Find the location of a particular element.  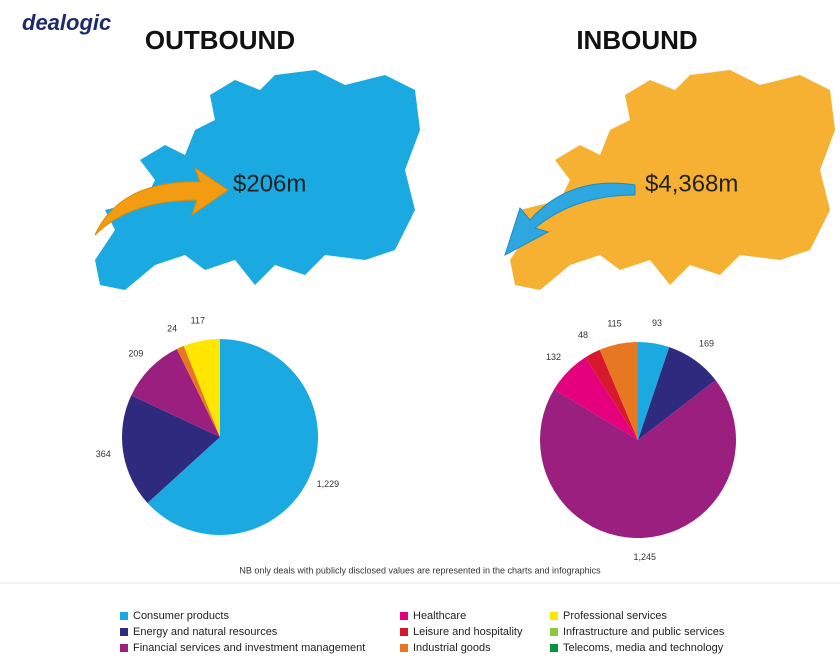

chart-title: OUTBOUND is located at coordinates (220, 40).